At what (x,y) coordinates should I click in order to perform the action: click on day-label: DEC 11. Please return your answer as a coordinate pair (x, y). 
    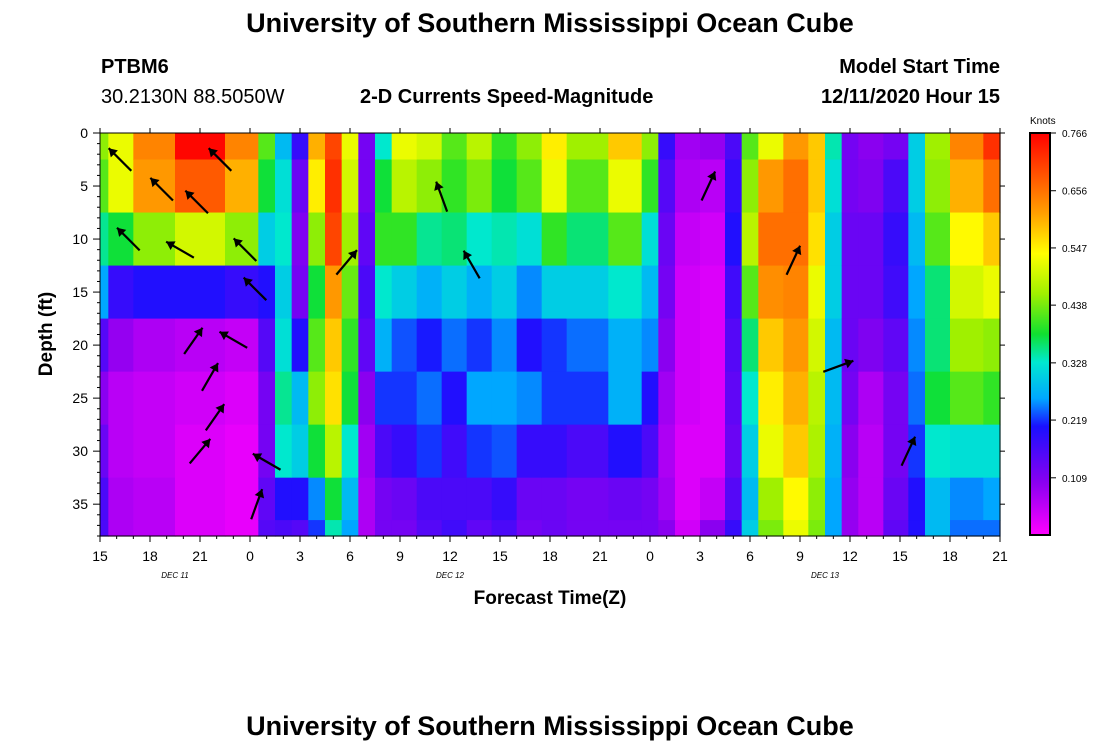
    Looking at the image, I should click on (174, 575).